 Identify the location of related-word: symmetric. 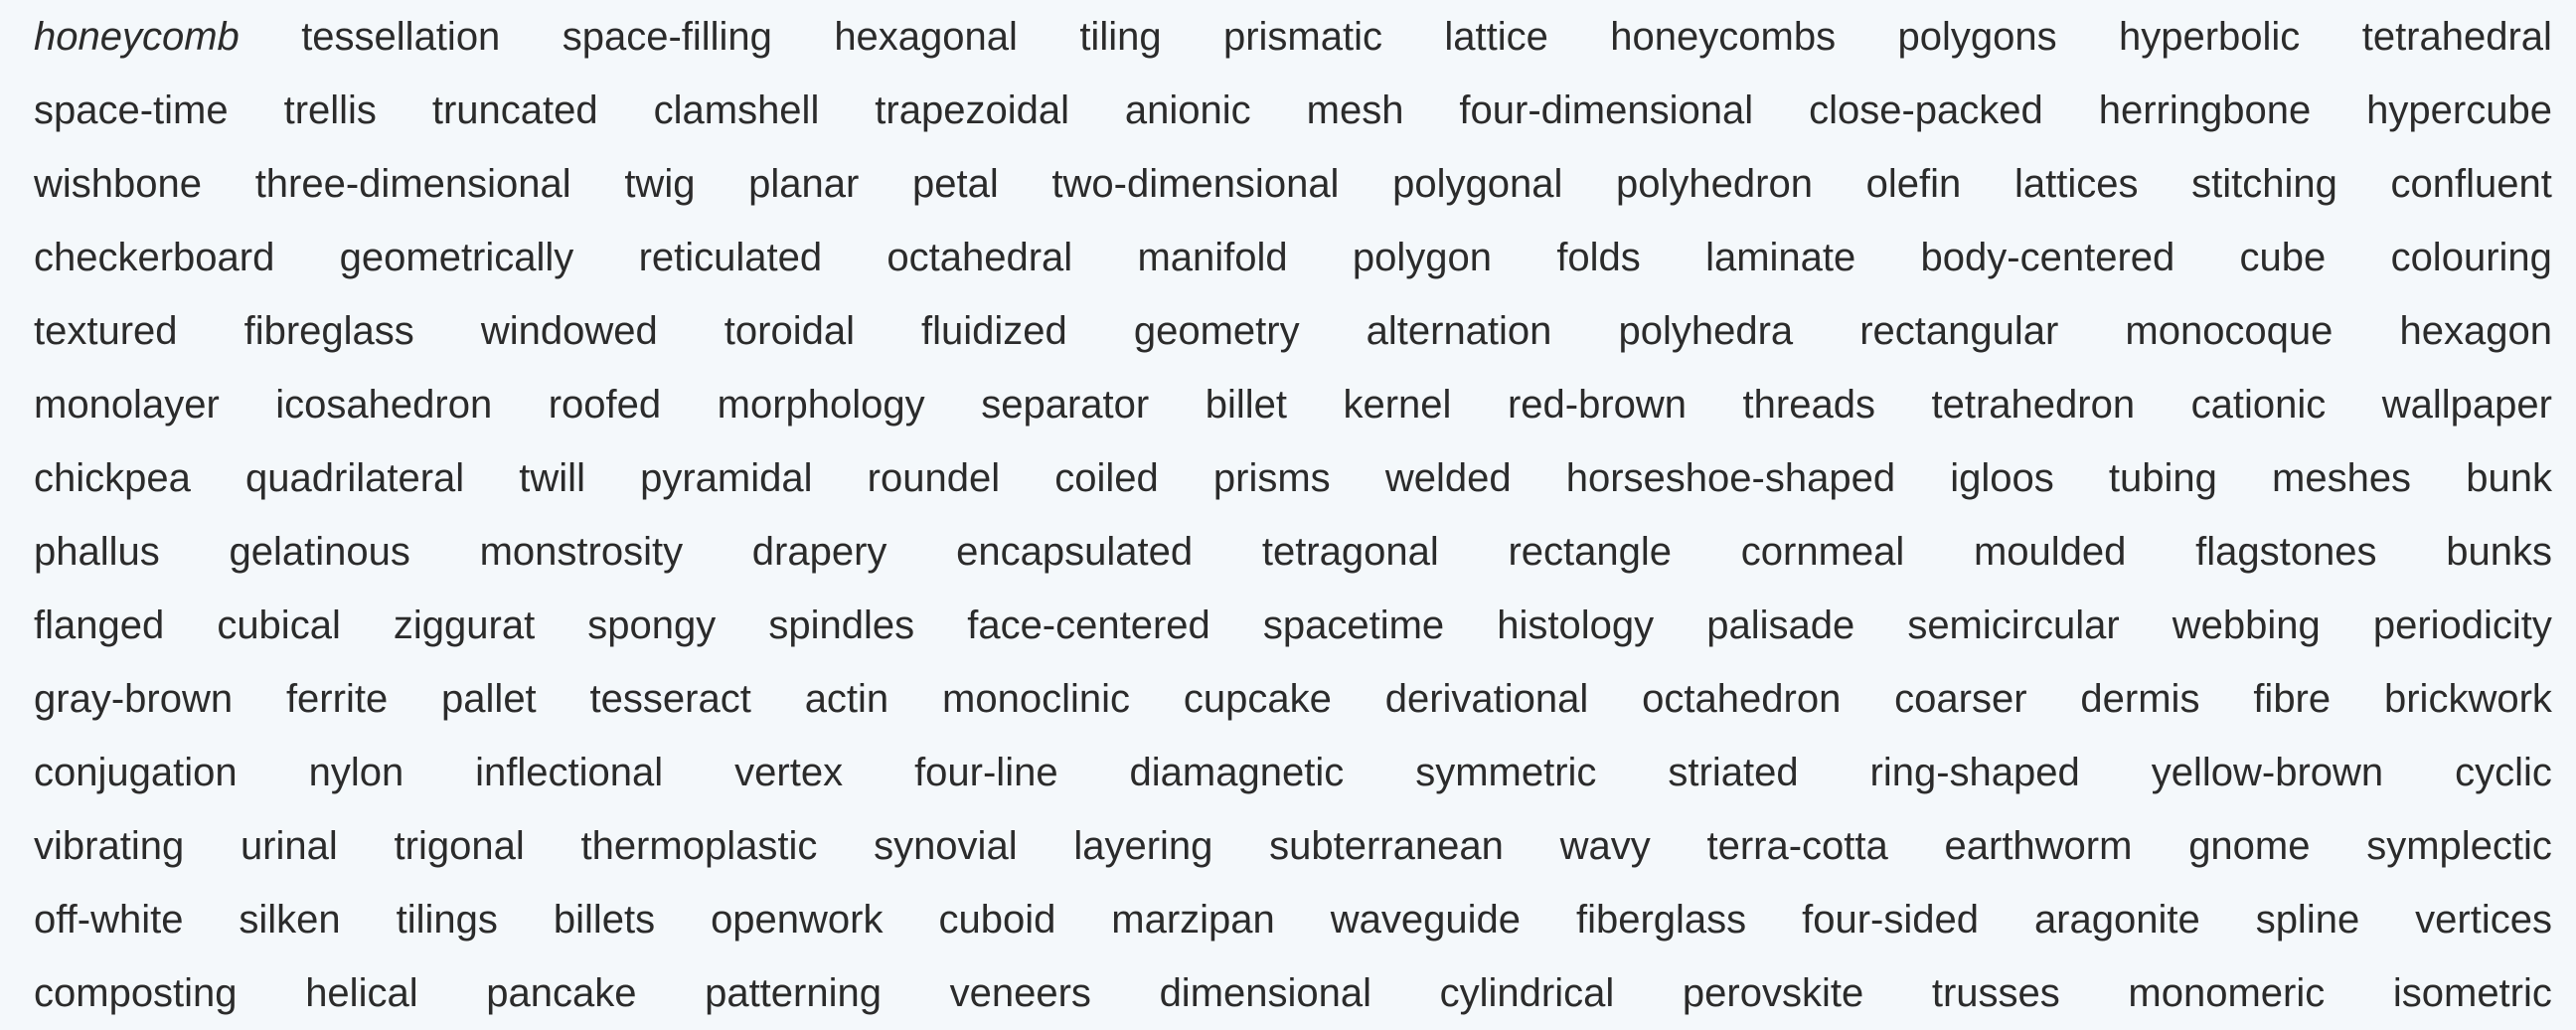
(1506, 772).